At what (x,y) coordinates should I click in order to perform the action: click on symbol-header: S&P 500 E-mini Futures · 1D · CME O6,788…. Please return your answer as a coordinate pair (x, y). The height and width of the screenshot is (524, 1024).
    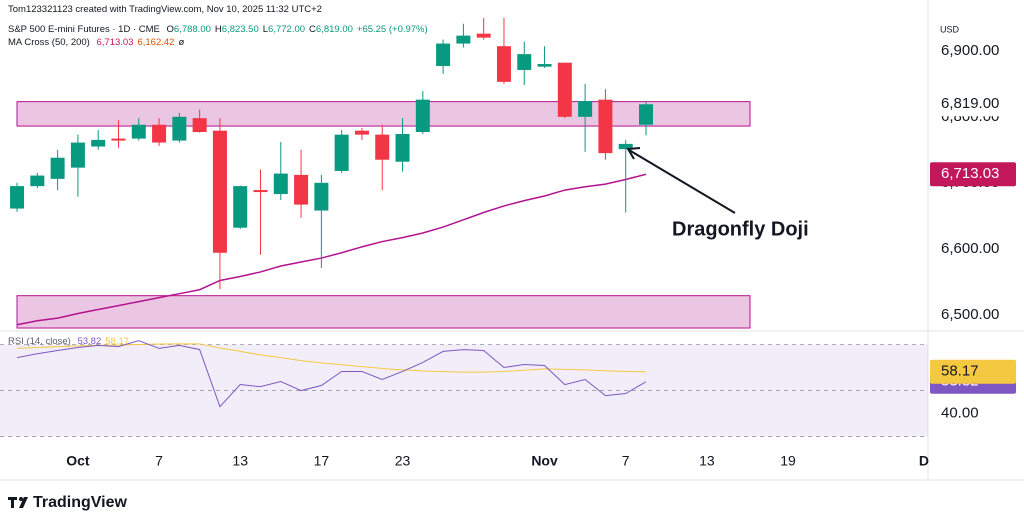
    Looking at the image, I should click on (220, 29).